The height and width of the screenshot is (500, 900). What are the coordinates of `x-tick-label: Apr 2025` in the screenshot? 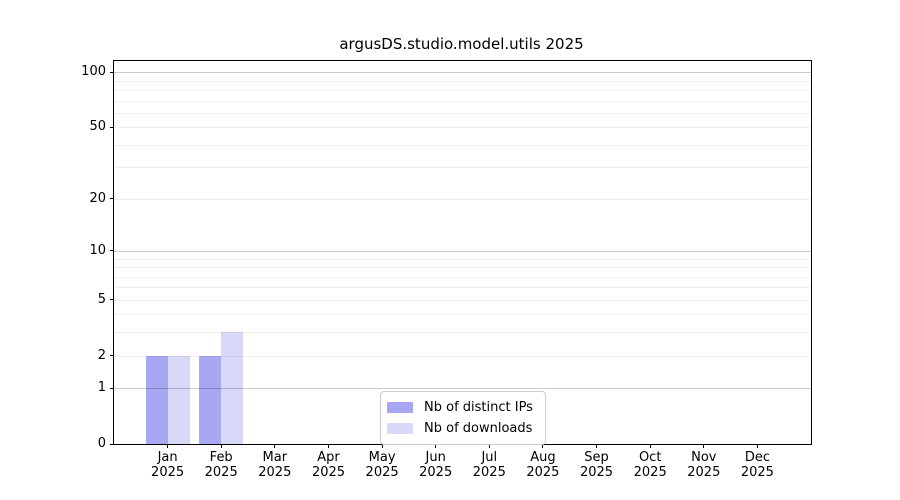 It's located at (328, 465).